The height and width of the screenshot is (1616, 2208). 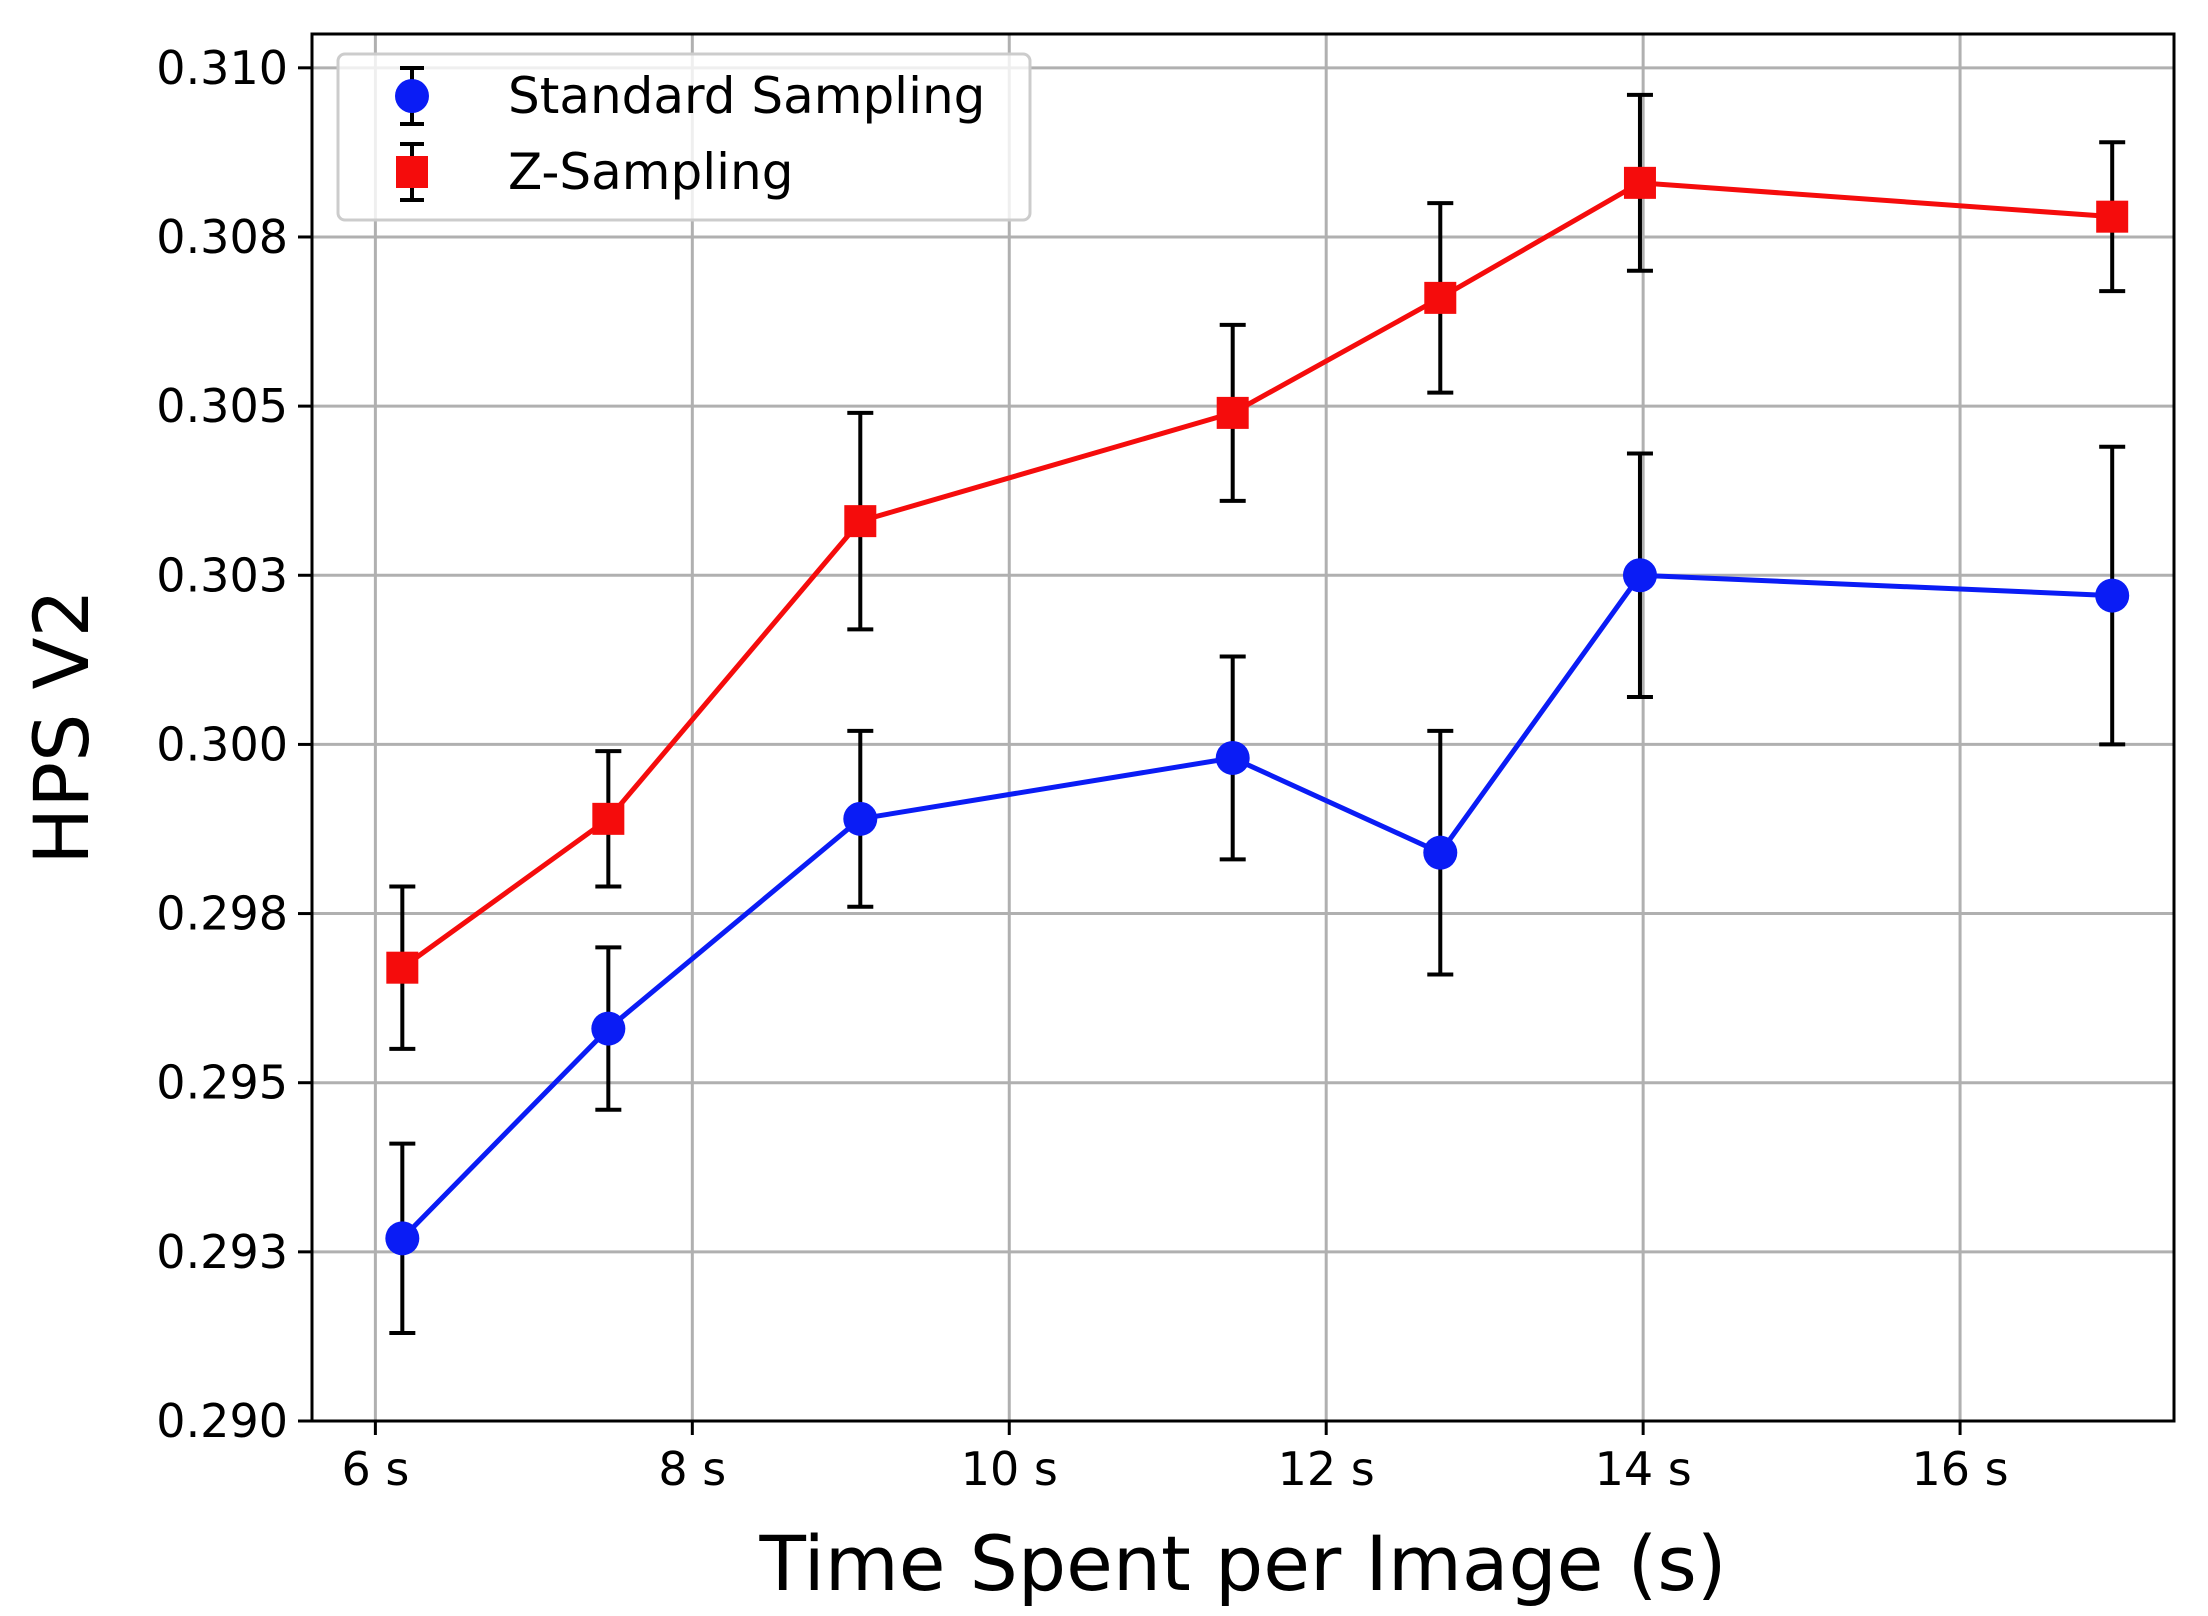 What do you see at coordinates (692, 1469) in the screenshot?
I see `x-tick-label: 8 s` at bounding box center [692, 1469].